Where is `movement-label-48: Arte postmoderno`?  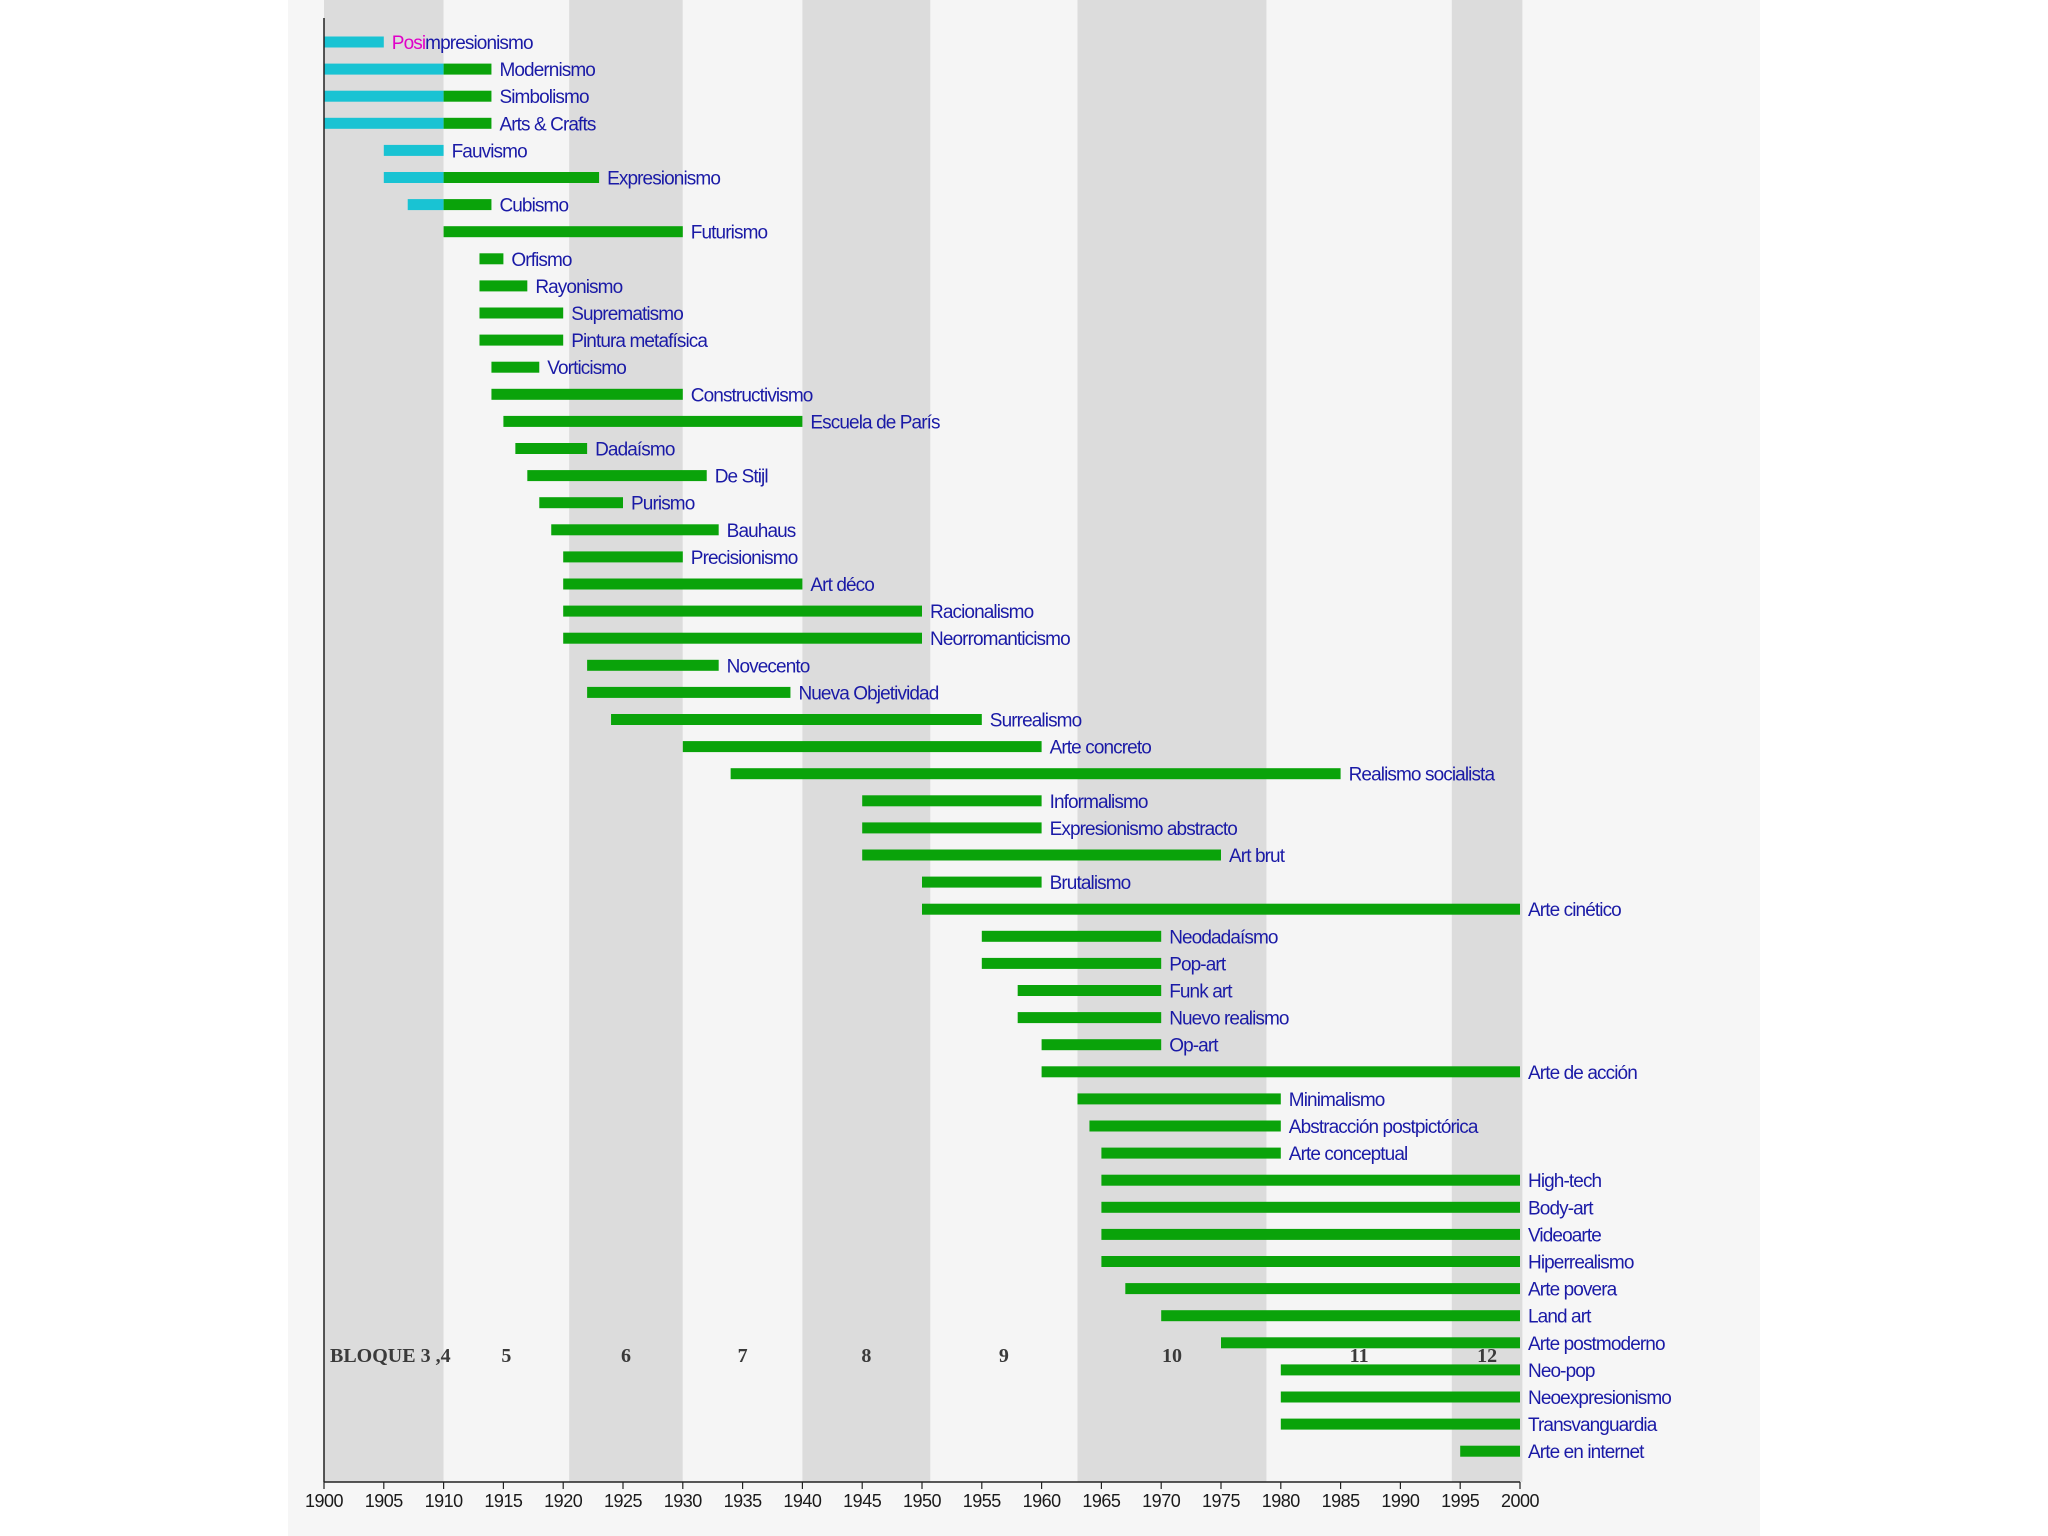
movement-label-48: Arte postmoderno is located at coordinates (1596, 1344).